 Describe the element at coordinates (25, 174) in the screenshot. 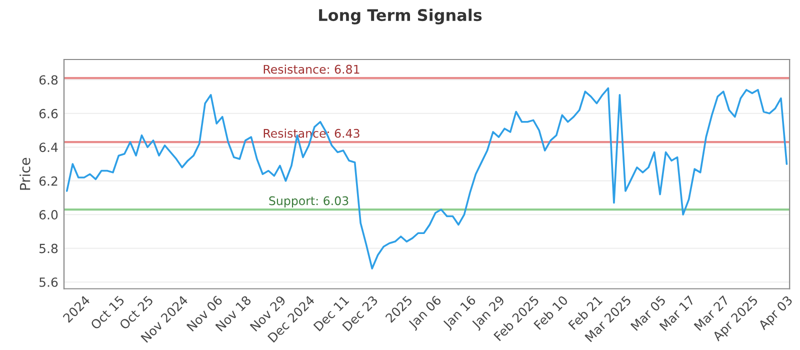

I see `y-axis-title: Price` at that location.